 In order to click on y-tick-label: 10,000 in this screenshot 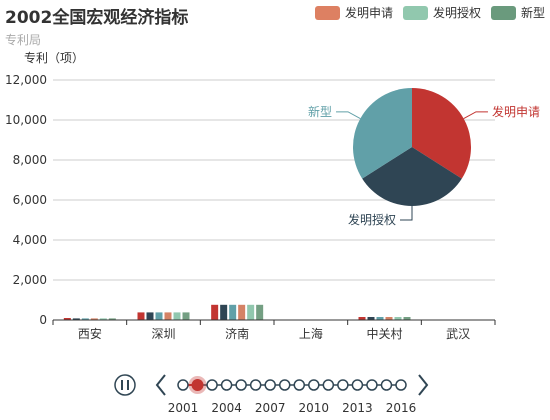, I will do `click(26, 120)`.